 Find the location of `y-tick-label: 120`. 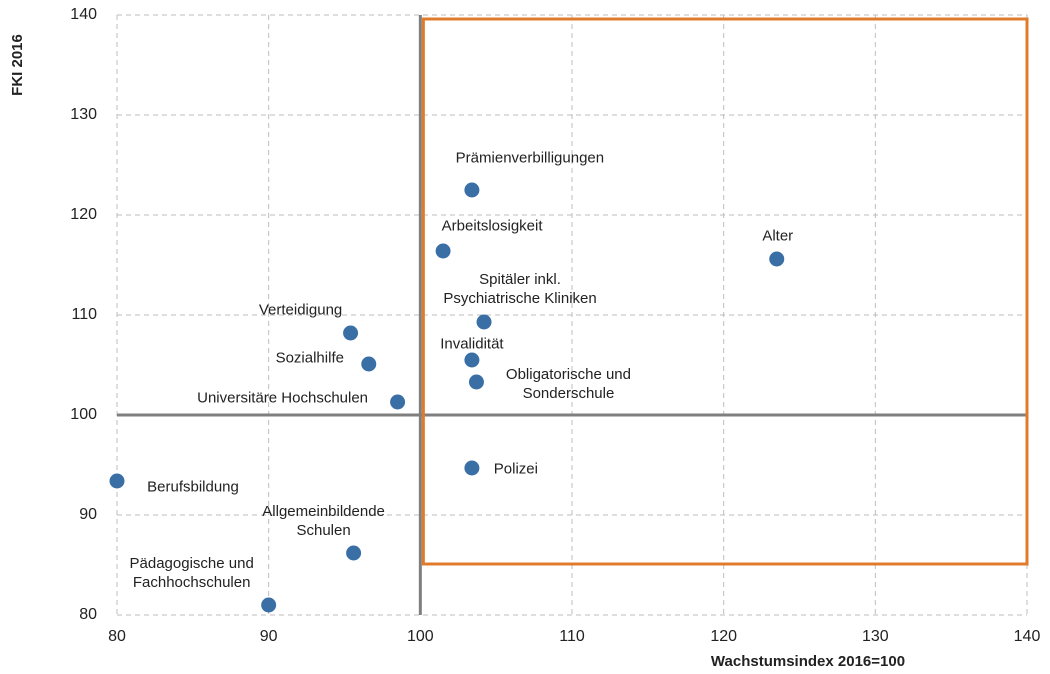

y-tick-label: 120 is located at coordinates (83, 214).